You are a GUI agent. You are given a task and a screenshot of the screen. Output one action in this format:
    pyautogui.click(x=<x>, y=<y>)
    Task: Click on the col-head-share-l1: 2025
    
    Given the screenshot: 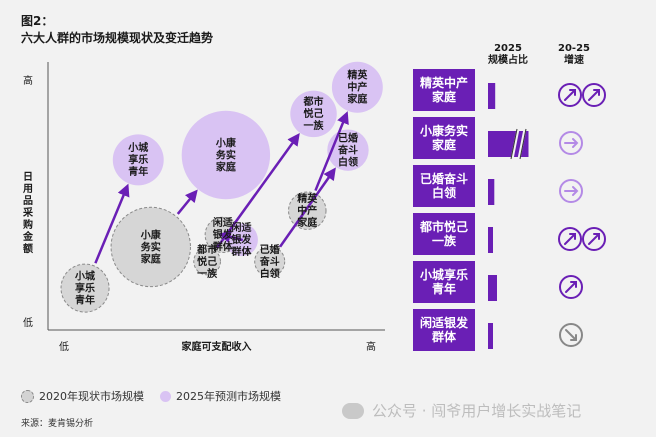 What is the action you would take?
    pyautogui.click(x=508, y=48)
    